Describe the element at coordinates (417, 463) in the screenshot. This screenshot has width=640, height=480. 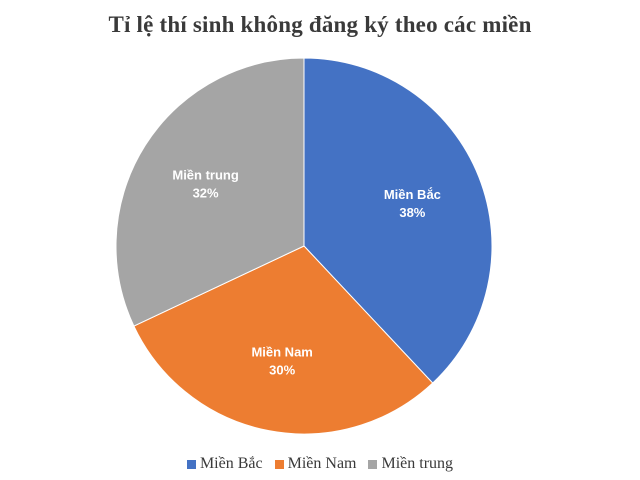
I see `legend-label-mien-trung: Miền trung` at that location.